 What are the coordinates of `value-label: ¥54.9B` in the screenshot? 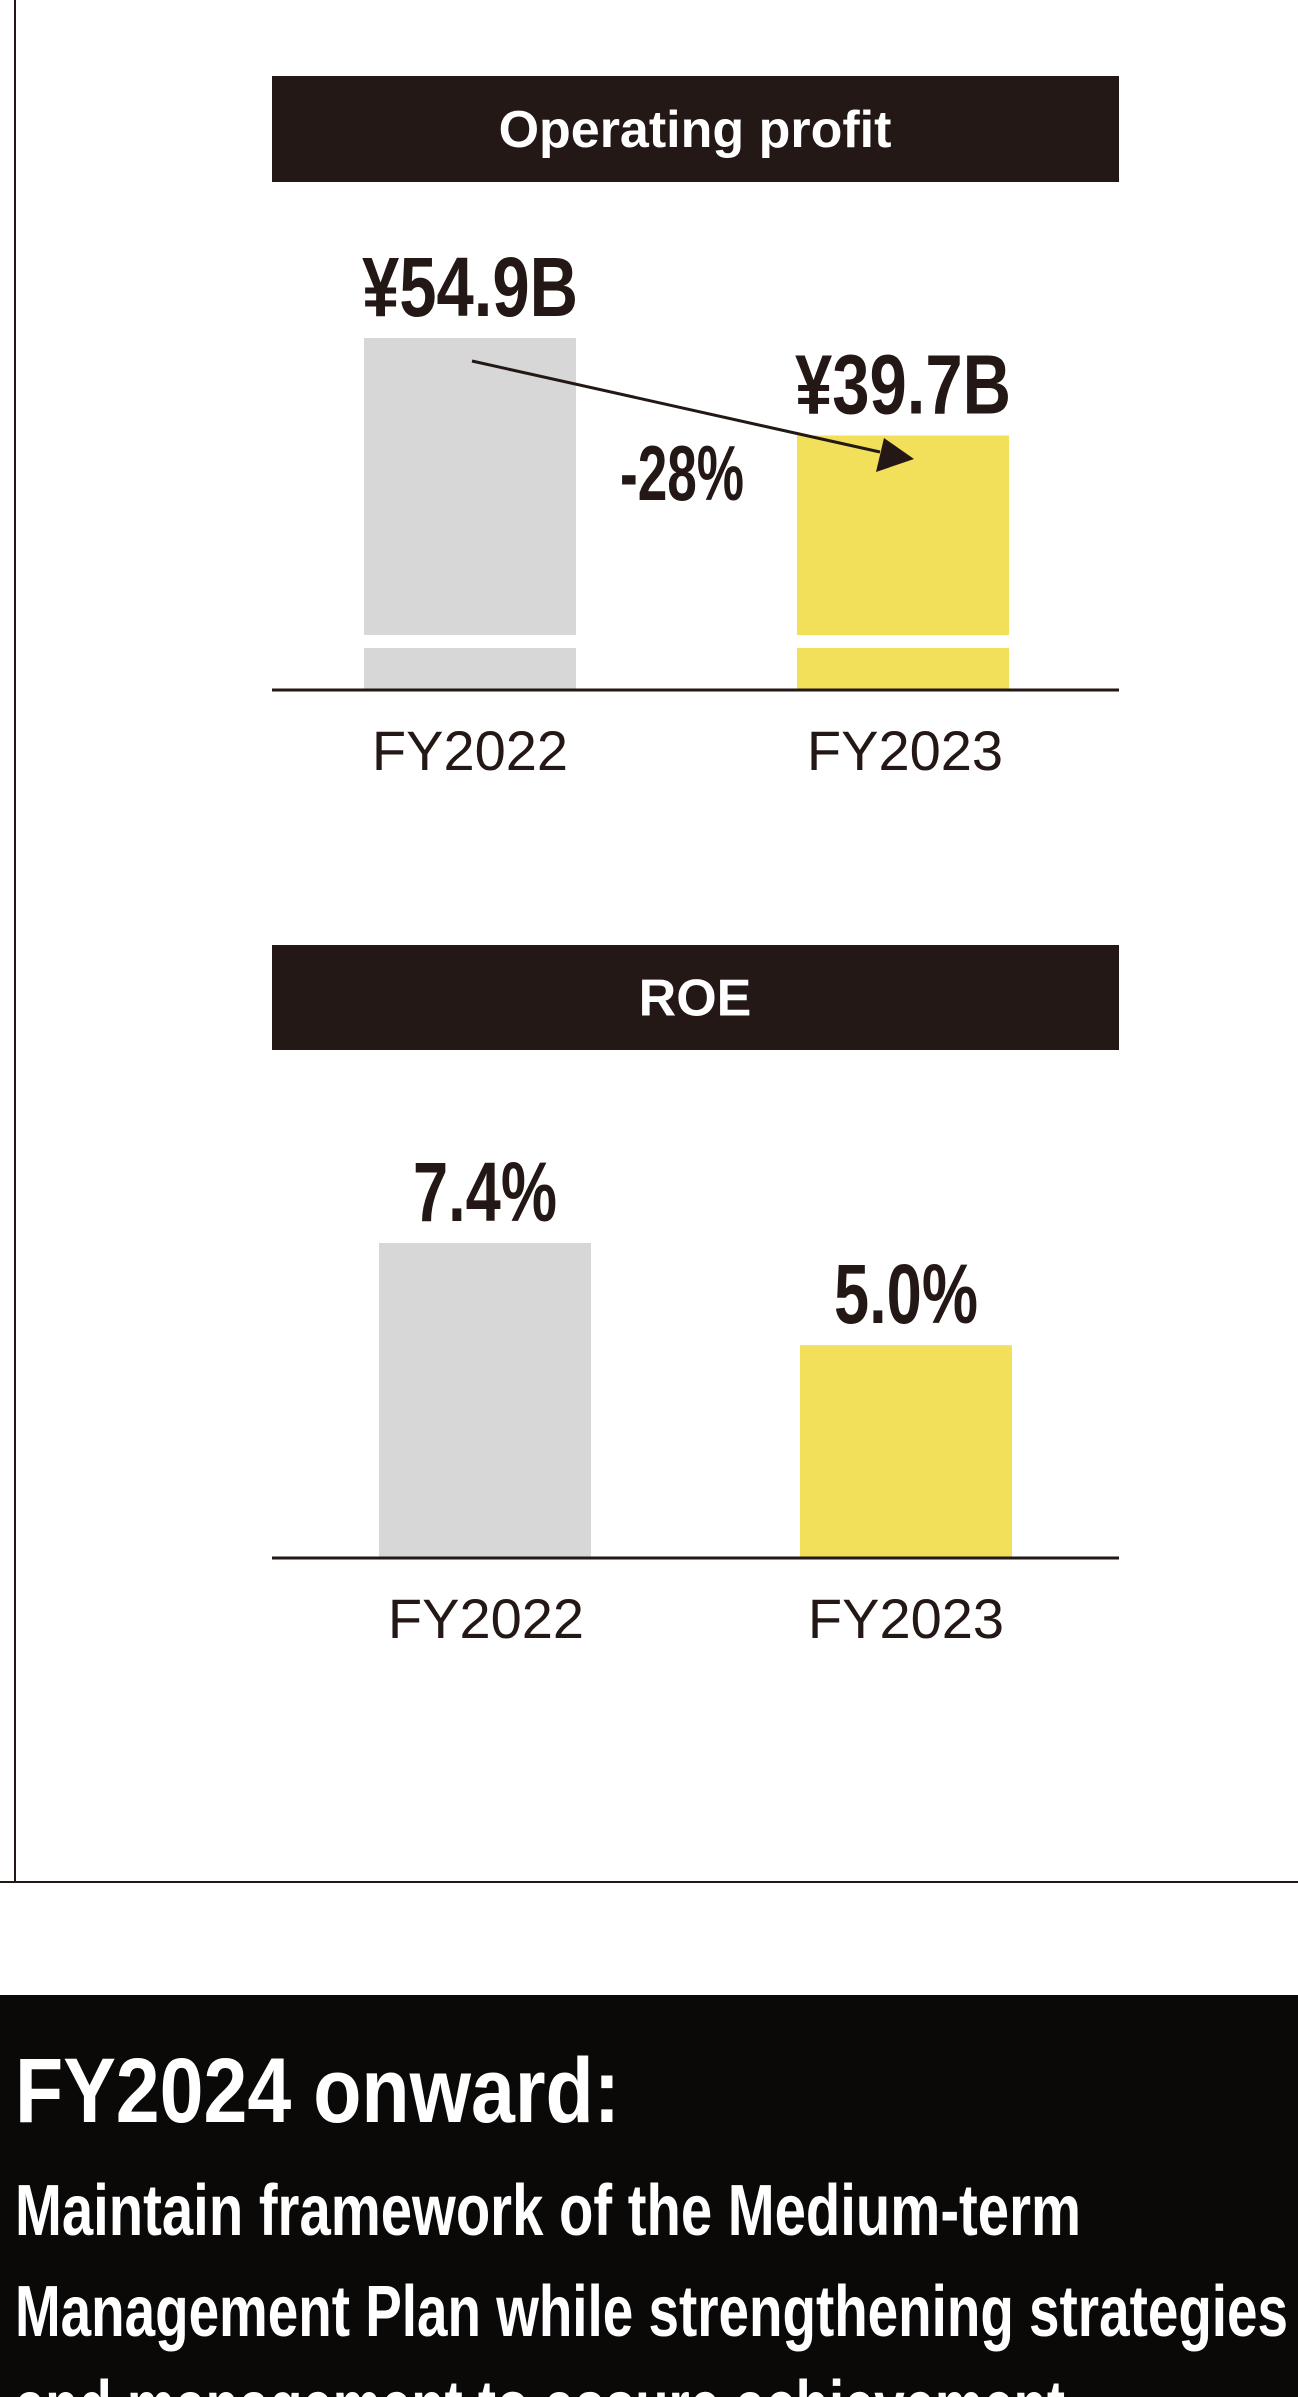 It's located at (470, 287).